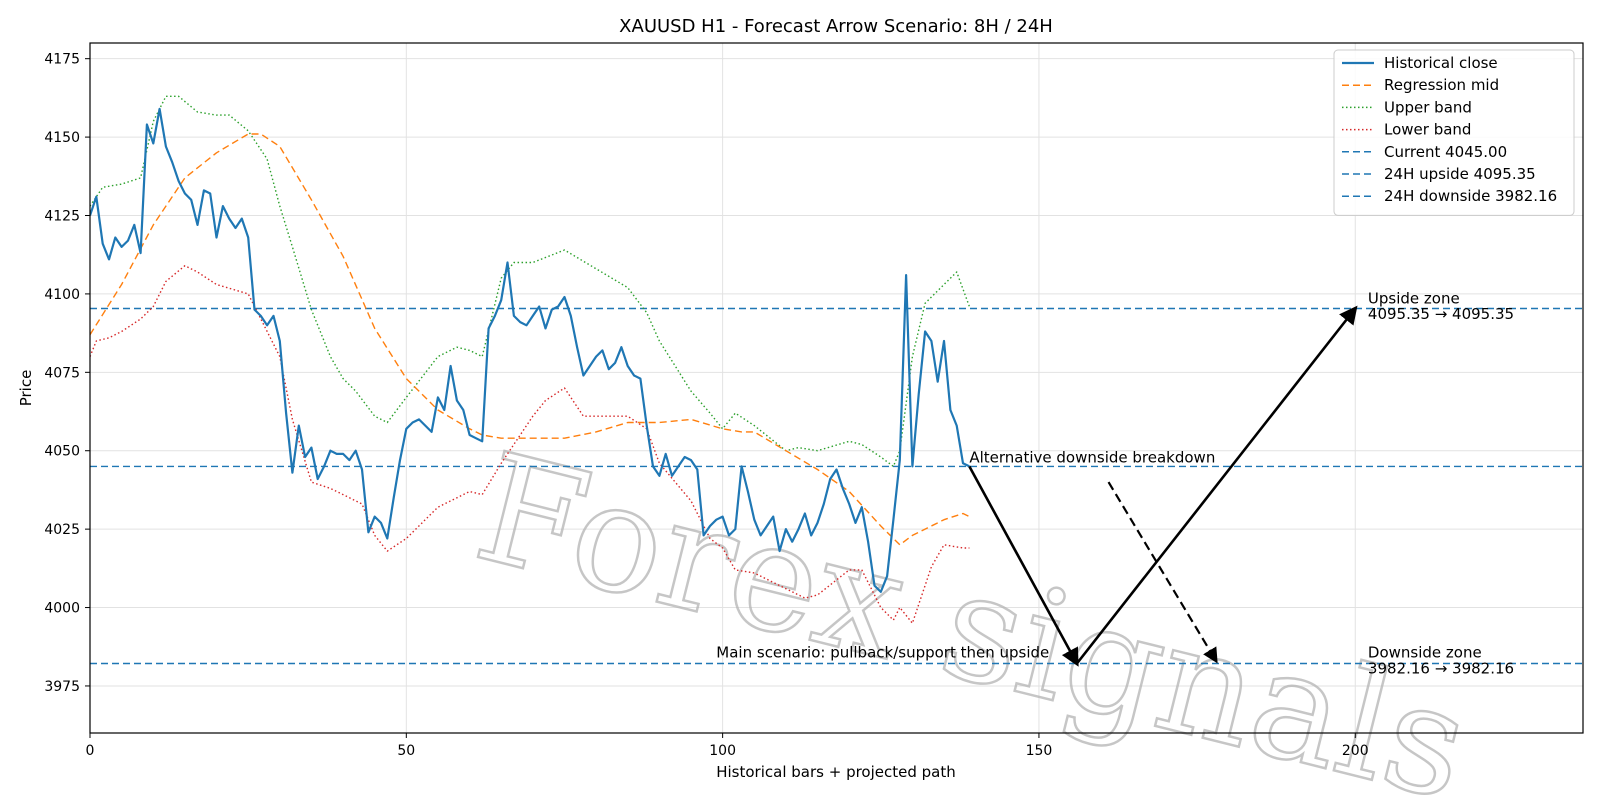 This screenshot has width=1600, height=800. What do you see at coordinates (62, 530) in the screenshot?
I see `y-tick-label: 4025` at bounding box center [62, 530].